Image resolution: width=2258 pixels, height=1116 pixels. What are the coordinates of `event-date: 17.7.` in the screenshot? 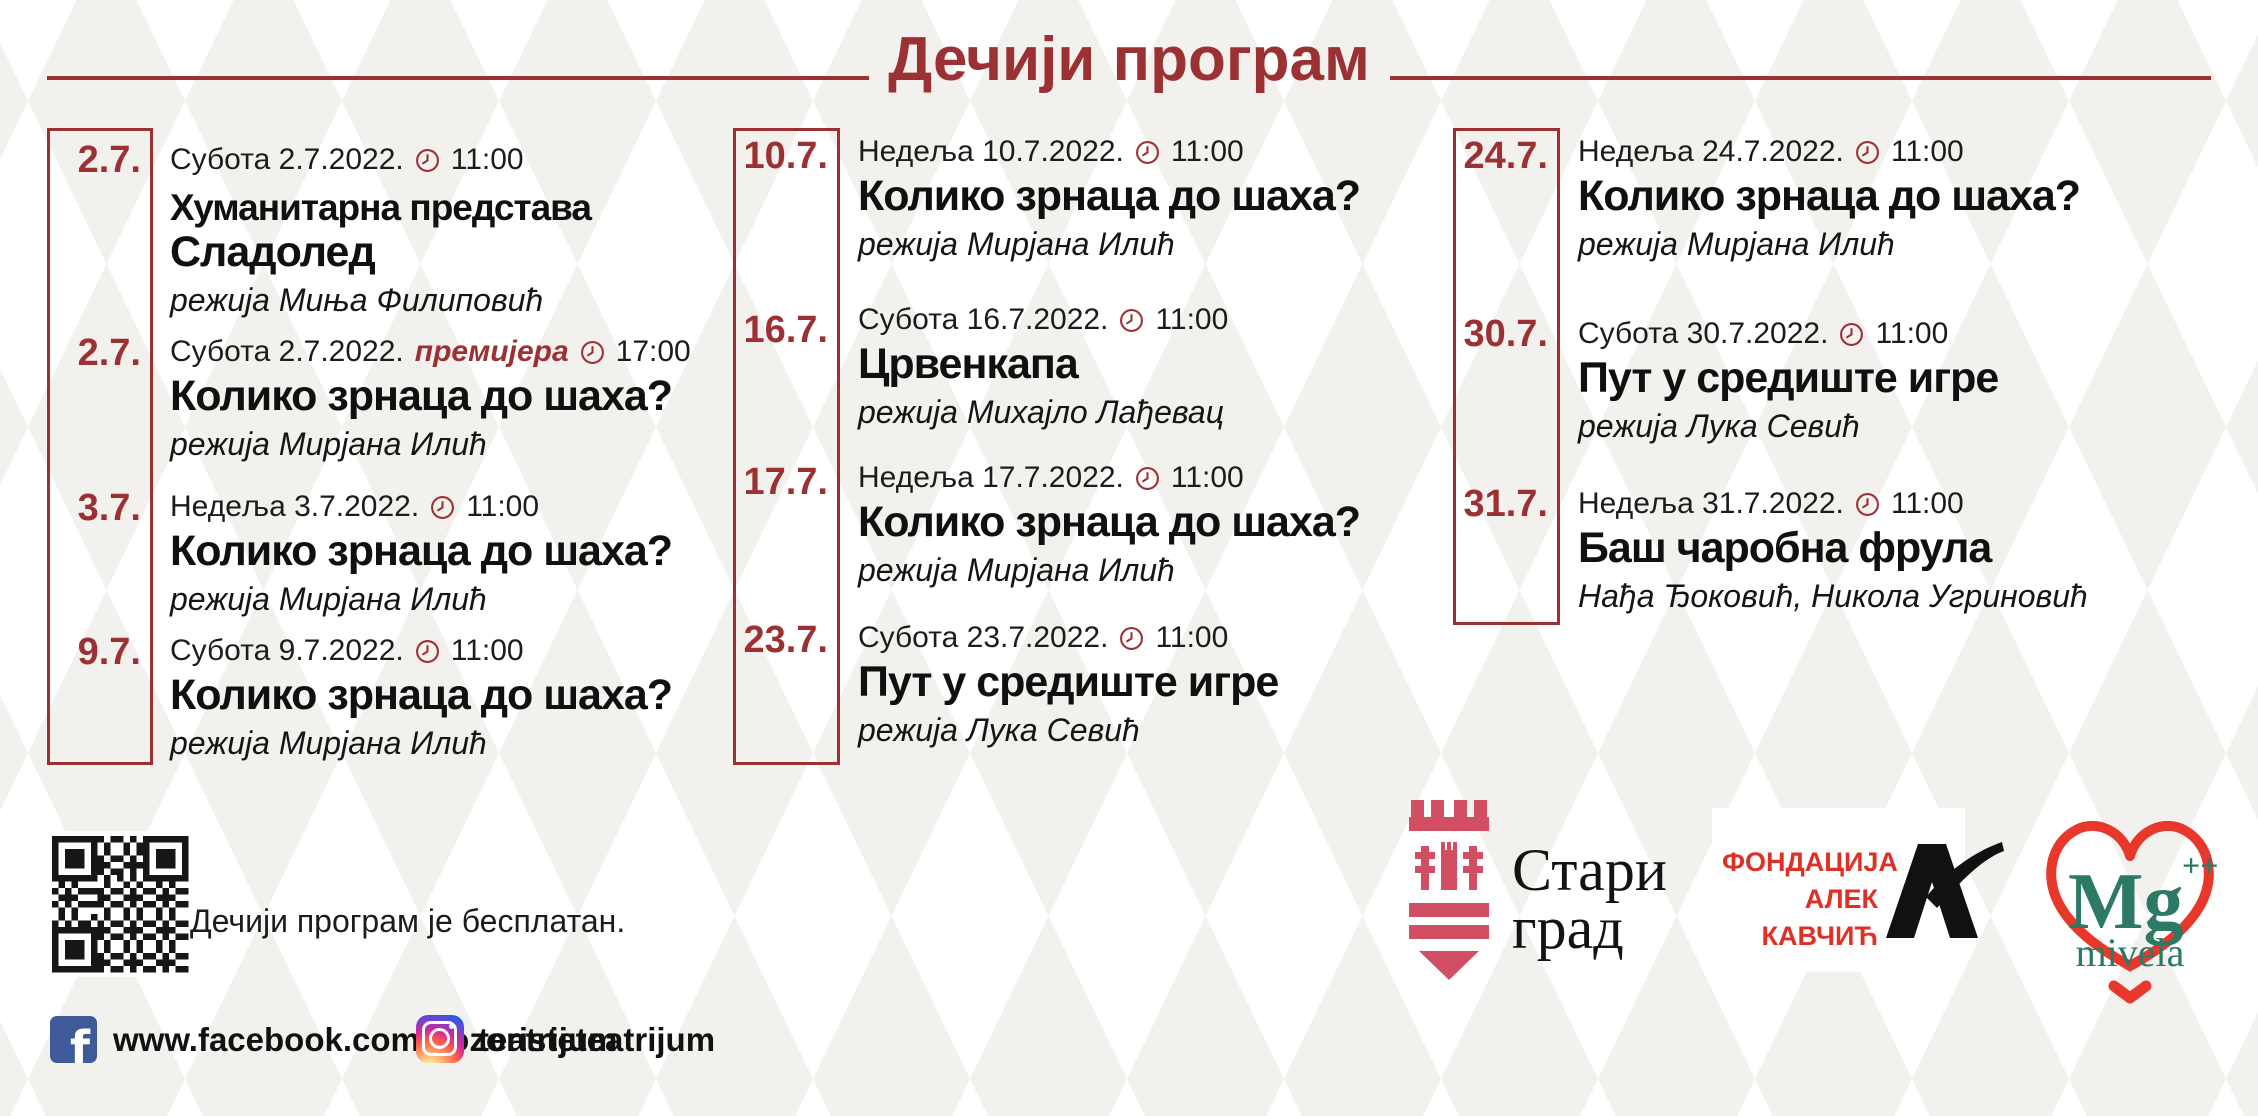 It's located at (785, 482).